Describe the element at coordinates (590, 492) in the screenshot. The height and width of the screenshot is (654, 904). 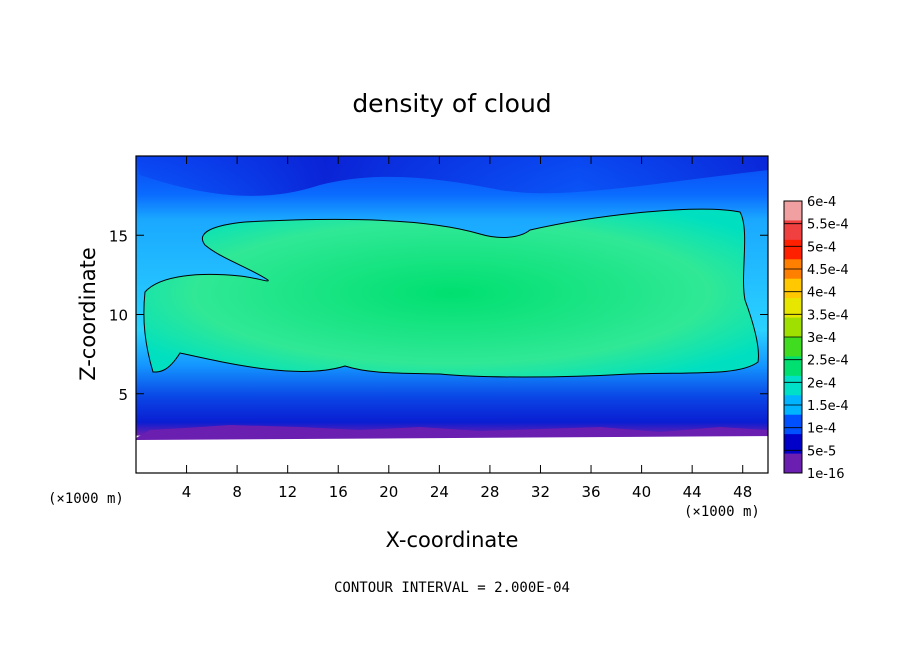
I see `x-tick-label: 36` at that location.